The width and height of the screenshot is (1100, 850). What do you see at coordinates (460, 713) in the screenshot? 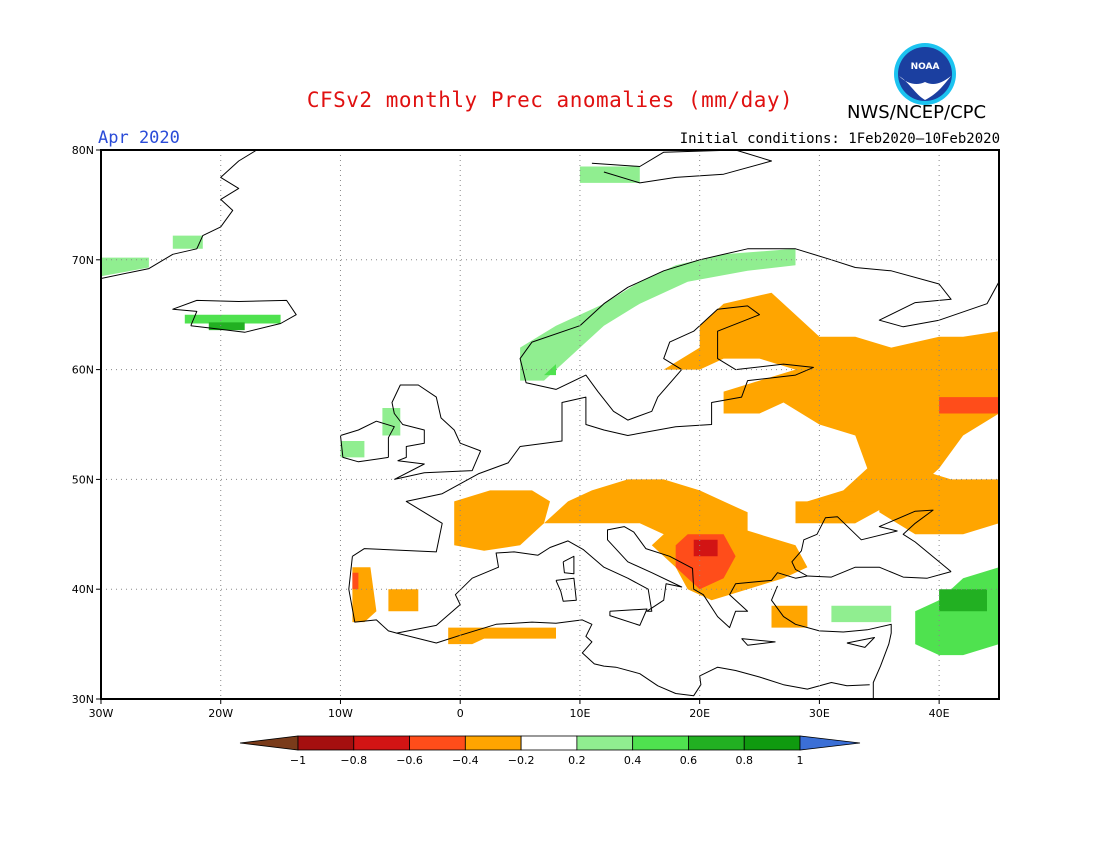
I see `lon-tick-label: 0` at bounding box center [460, 713].